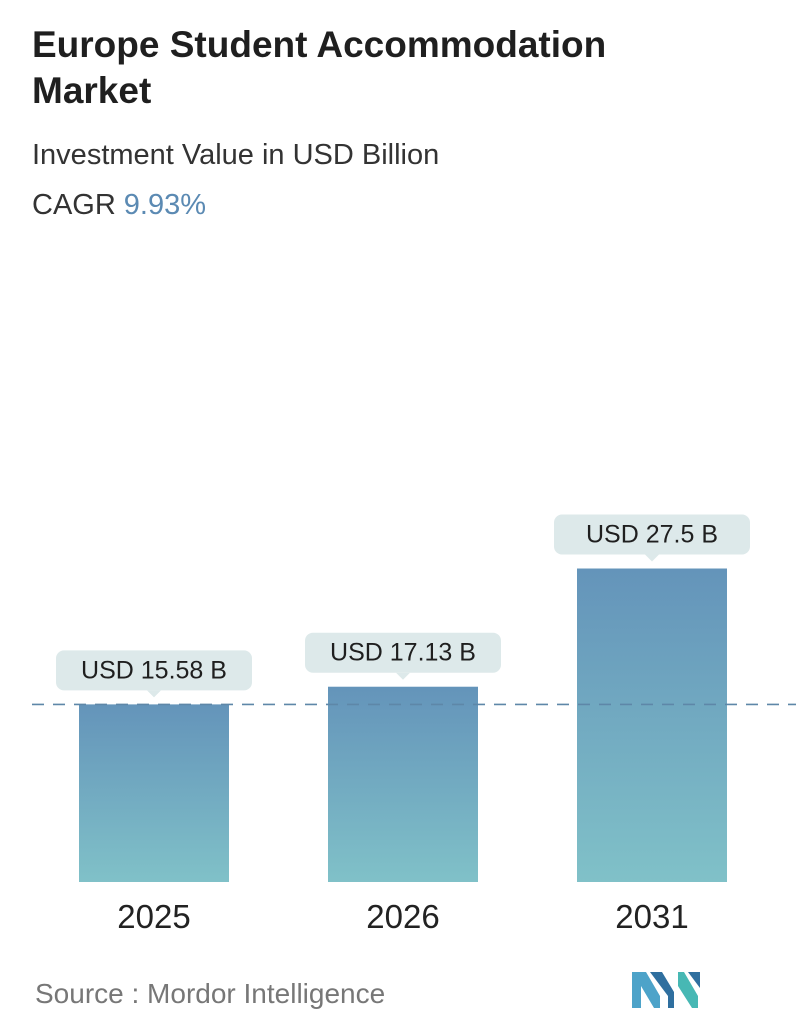 The height and width of the screenshot is (1034, 796). What do you see at coordinates (154, 670) in the screenshot?
I see `data-label-text: USD 15.58 B` at bounding box center [154, 670].